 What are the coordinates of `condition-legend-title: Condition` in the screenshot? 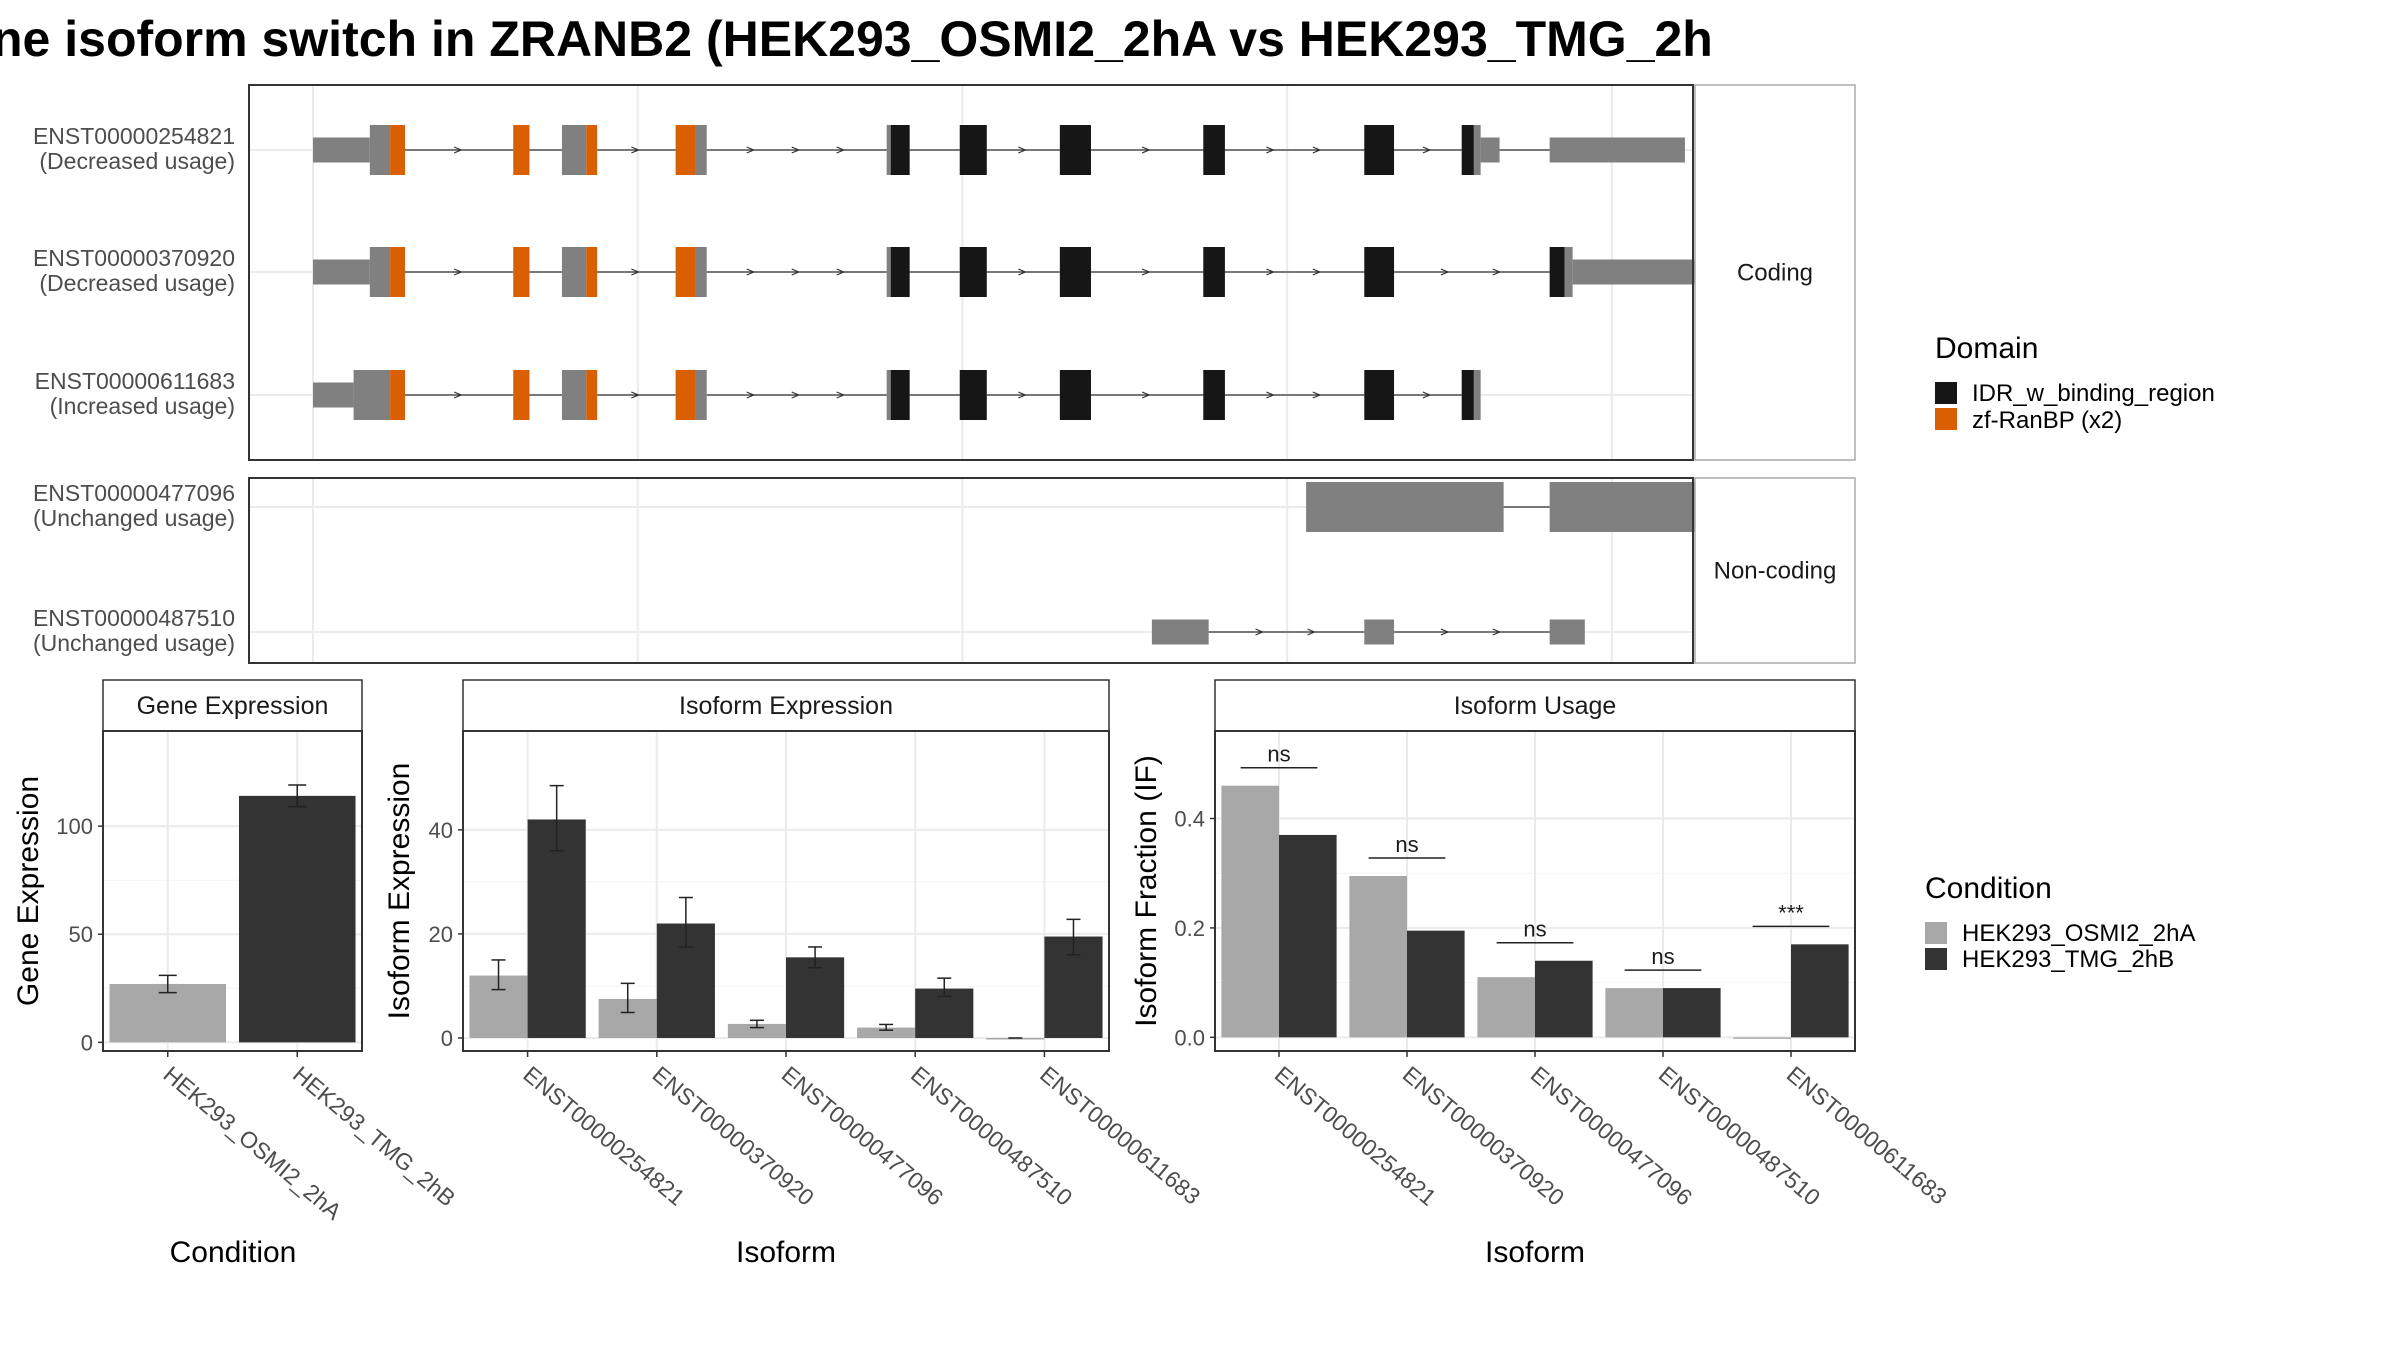 It's located at (1988, 888).